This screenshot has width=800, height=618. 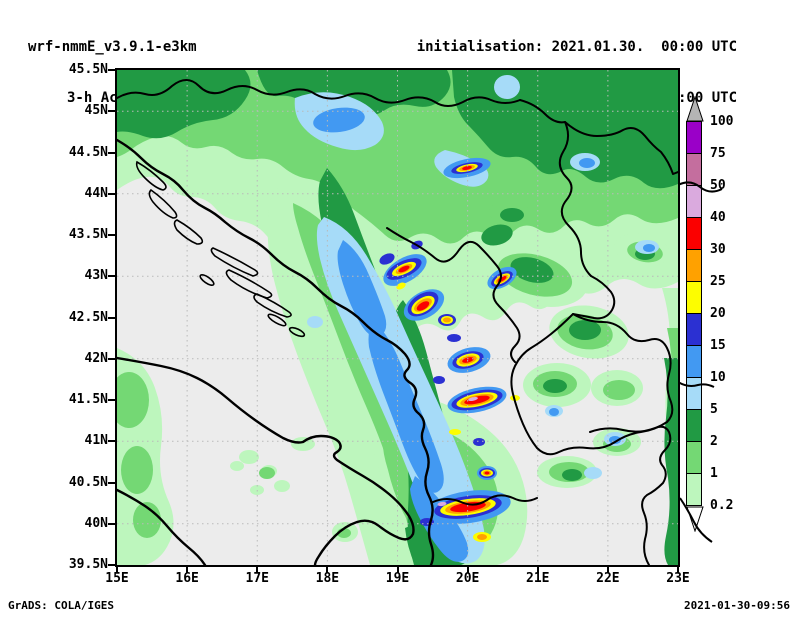 I want to click on lat-tick-label: 45N, so click(x=96, y=111).